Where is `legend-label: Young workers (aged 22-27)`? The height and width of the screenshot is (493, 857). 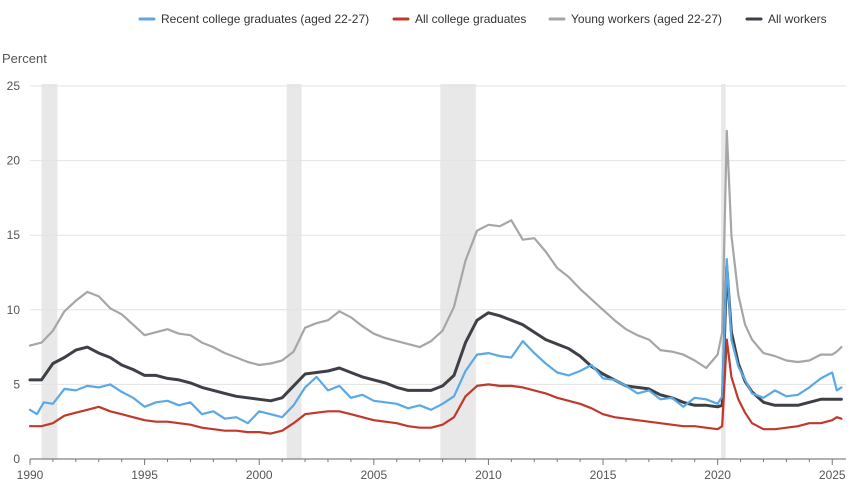
legend-label: Young workers (aged 22-27) is located at coordinates (646, 19).